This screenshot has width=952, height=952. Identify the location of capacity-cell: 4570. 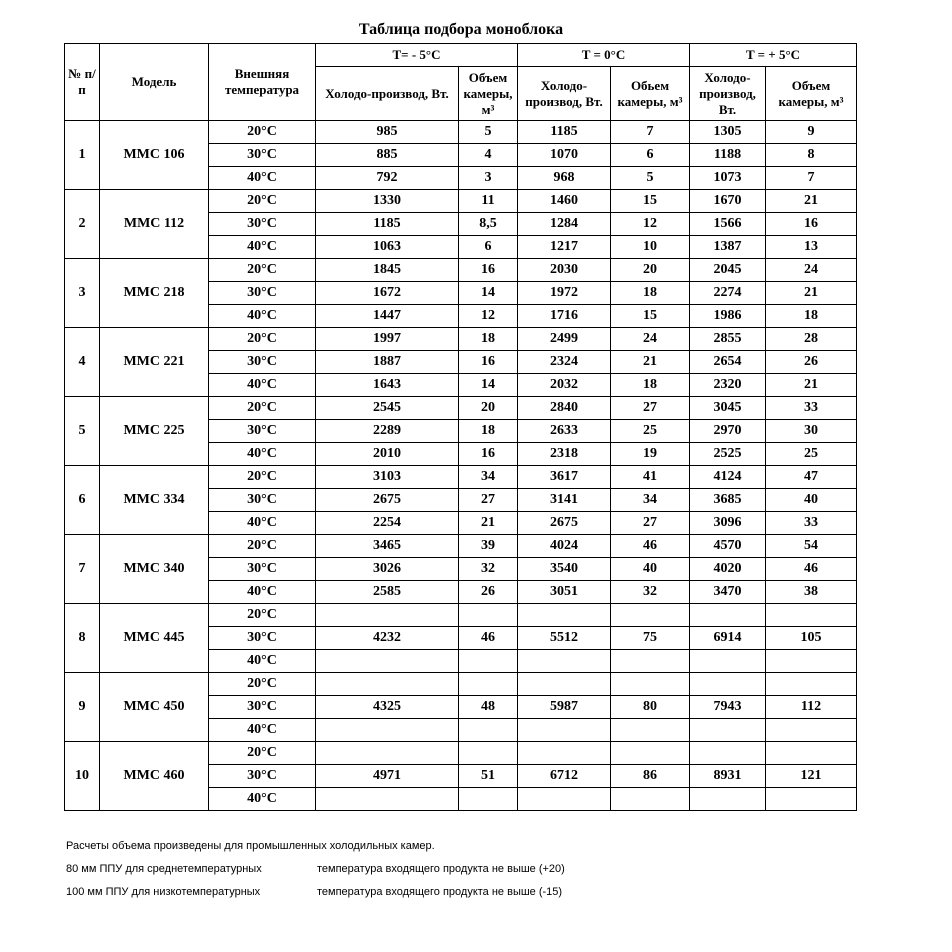
(727, 546).